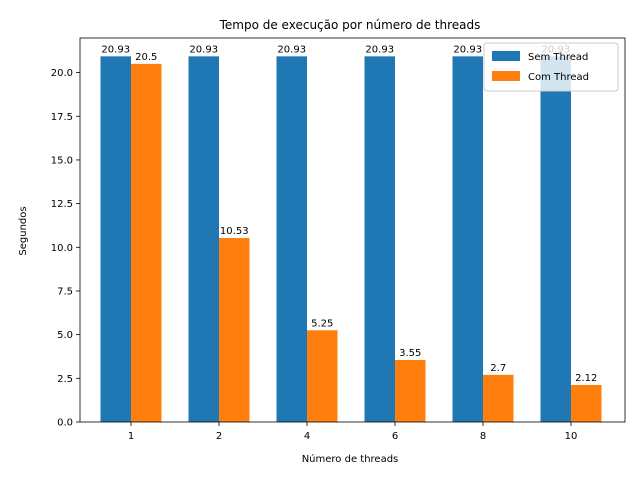  What do you see at coordinates (467, 49) in the screenshot?
I see `data-label-sem-thread-8: 20.93` at bounding box center [467, 49].